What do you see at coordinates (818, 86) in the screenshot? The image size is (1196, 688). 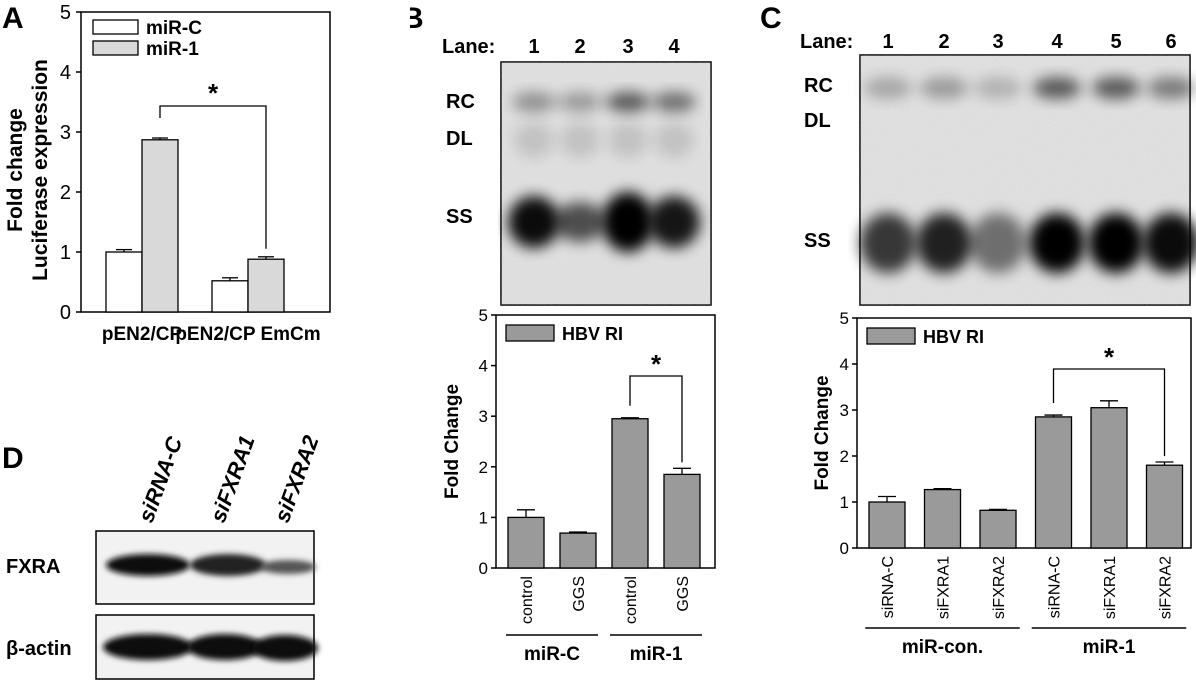 I see `panel-c-band-rc: RC` at bounding box center [818, 86].